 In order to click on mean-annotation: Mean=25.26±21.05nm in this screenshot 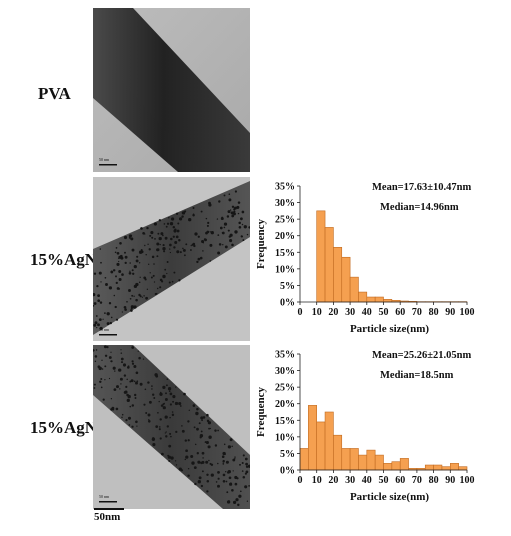, I will do `click(421, 355)`.